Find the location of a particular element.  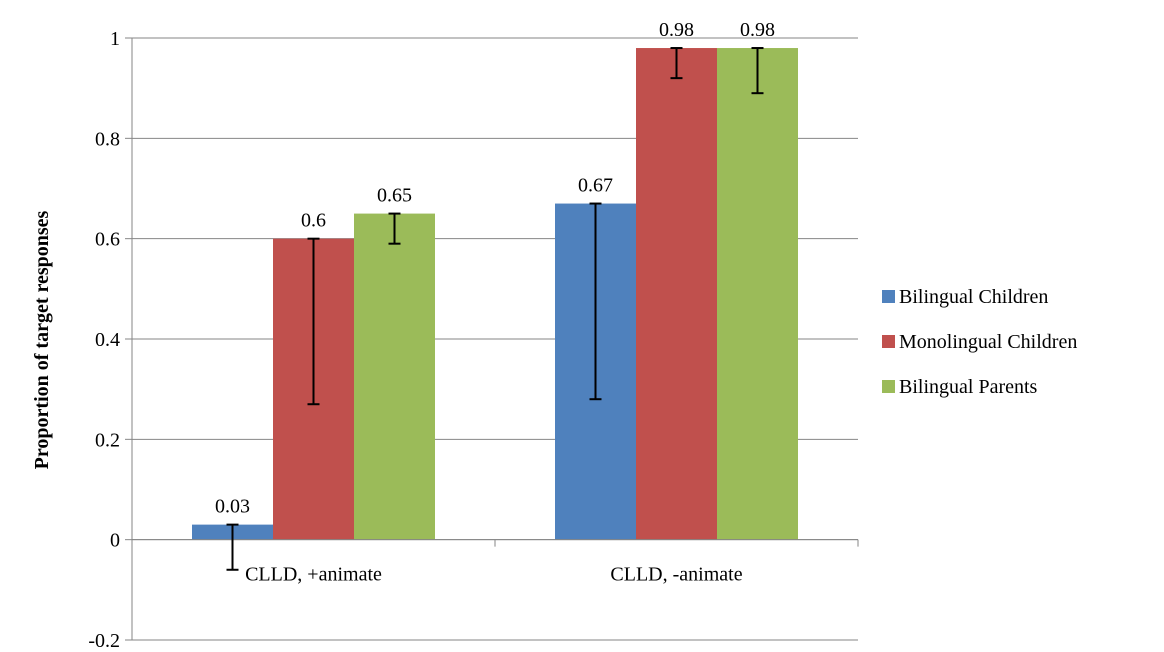

y-tick-label: 0 is located at coordinates (115, 541).